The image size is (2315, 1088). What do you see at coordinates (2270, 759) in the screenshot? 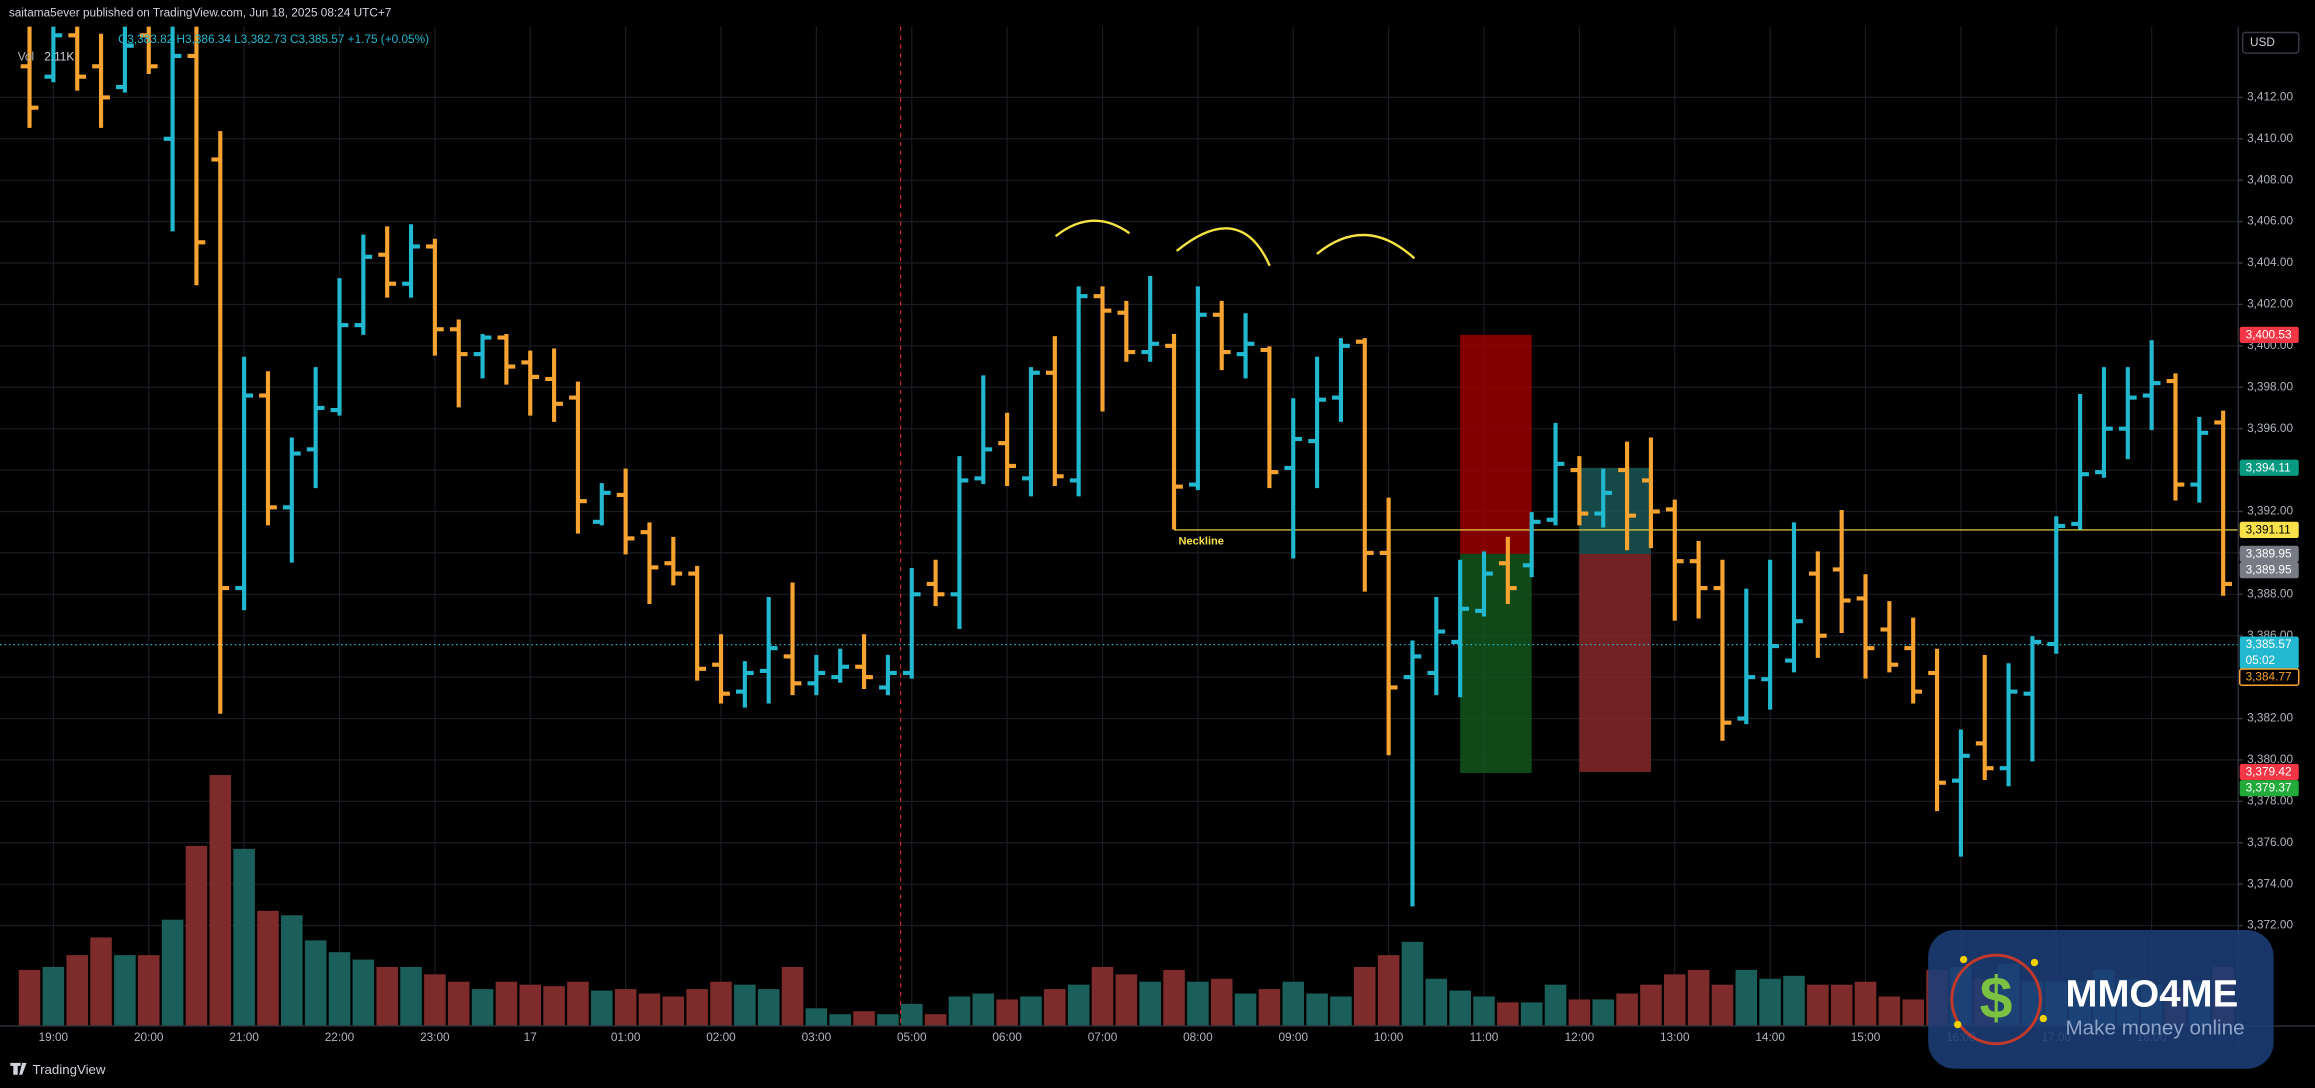
I see `y-tick-label: 3,380.00` at bounding box center [2270, 759].